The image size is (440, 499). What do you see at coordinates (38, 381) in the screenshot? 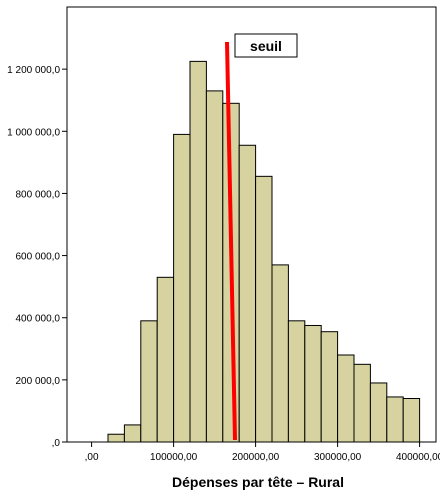
I see `y-tick-label: 200 000,0` at bounding box center [38, 381].